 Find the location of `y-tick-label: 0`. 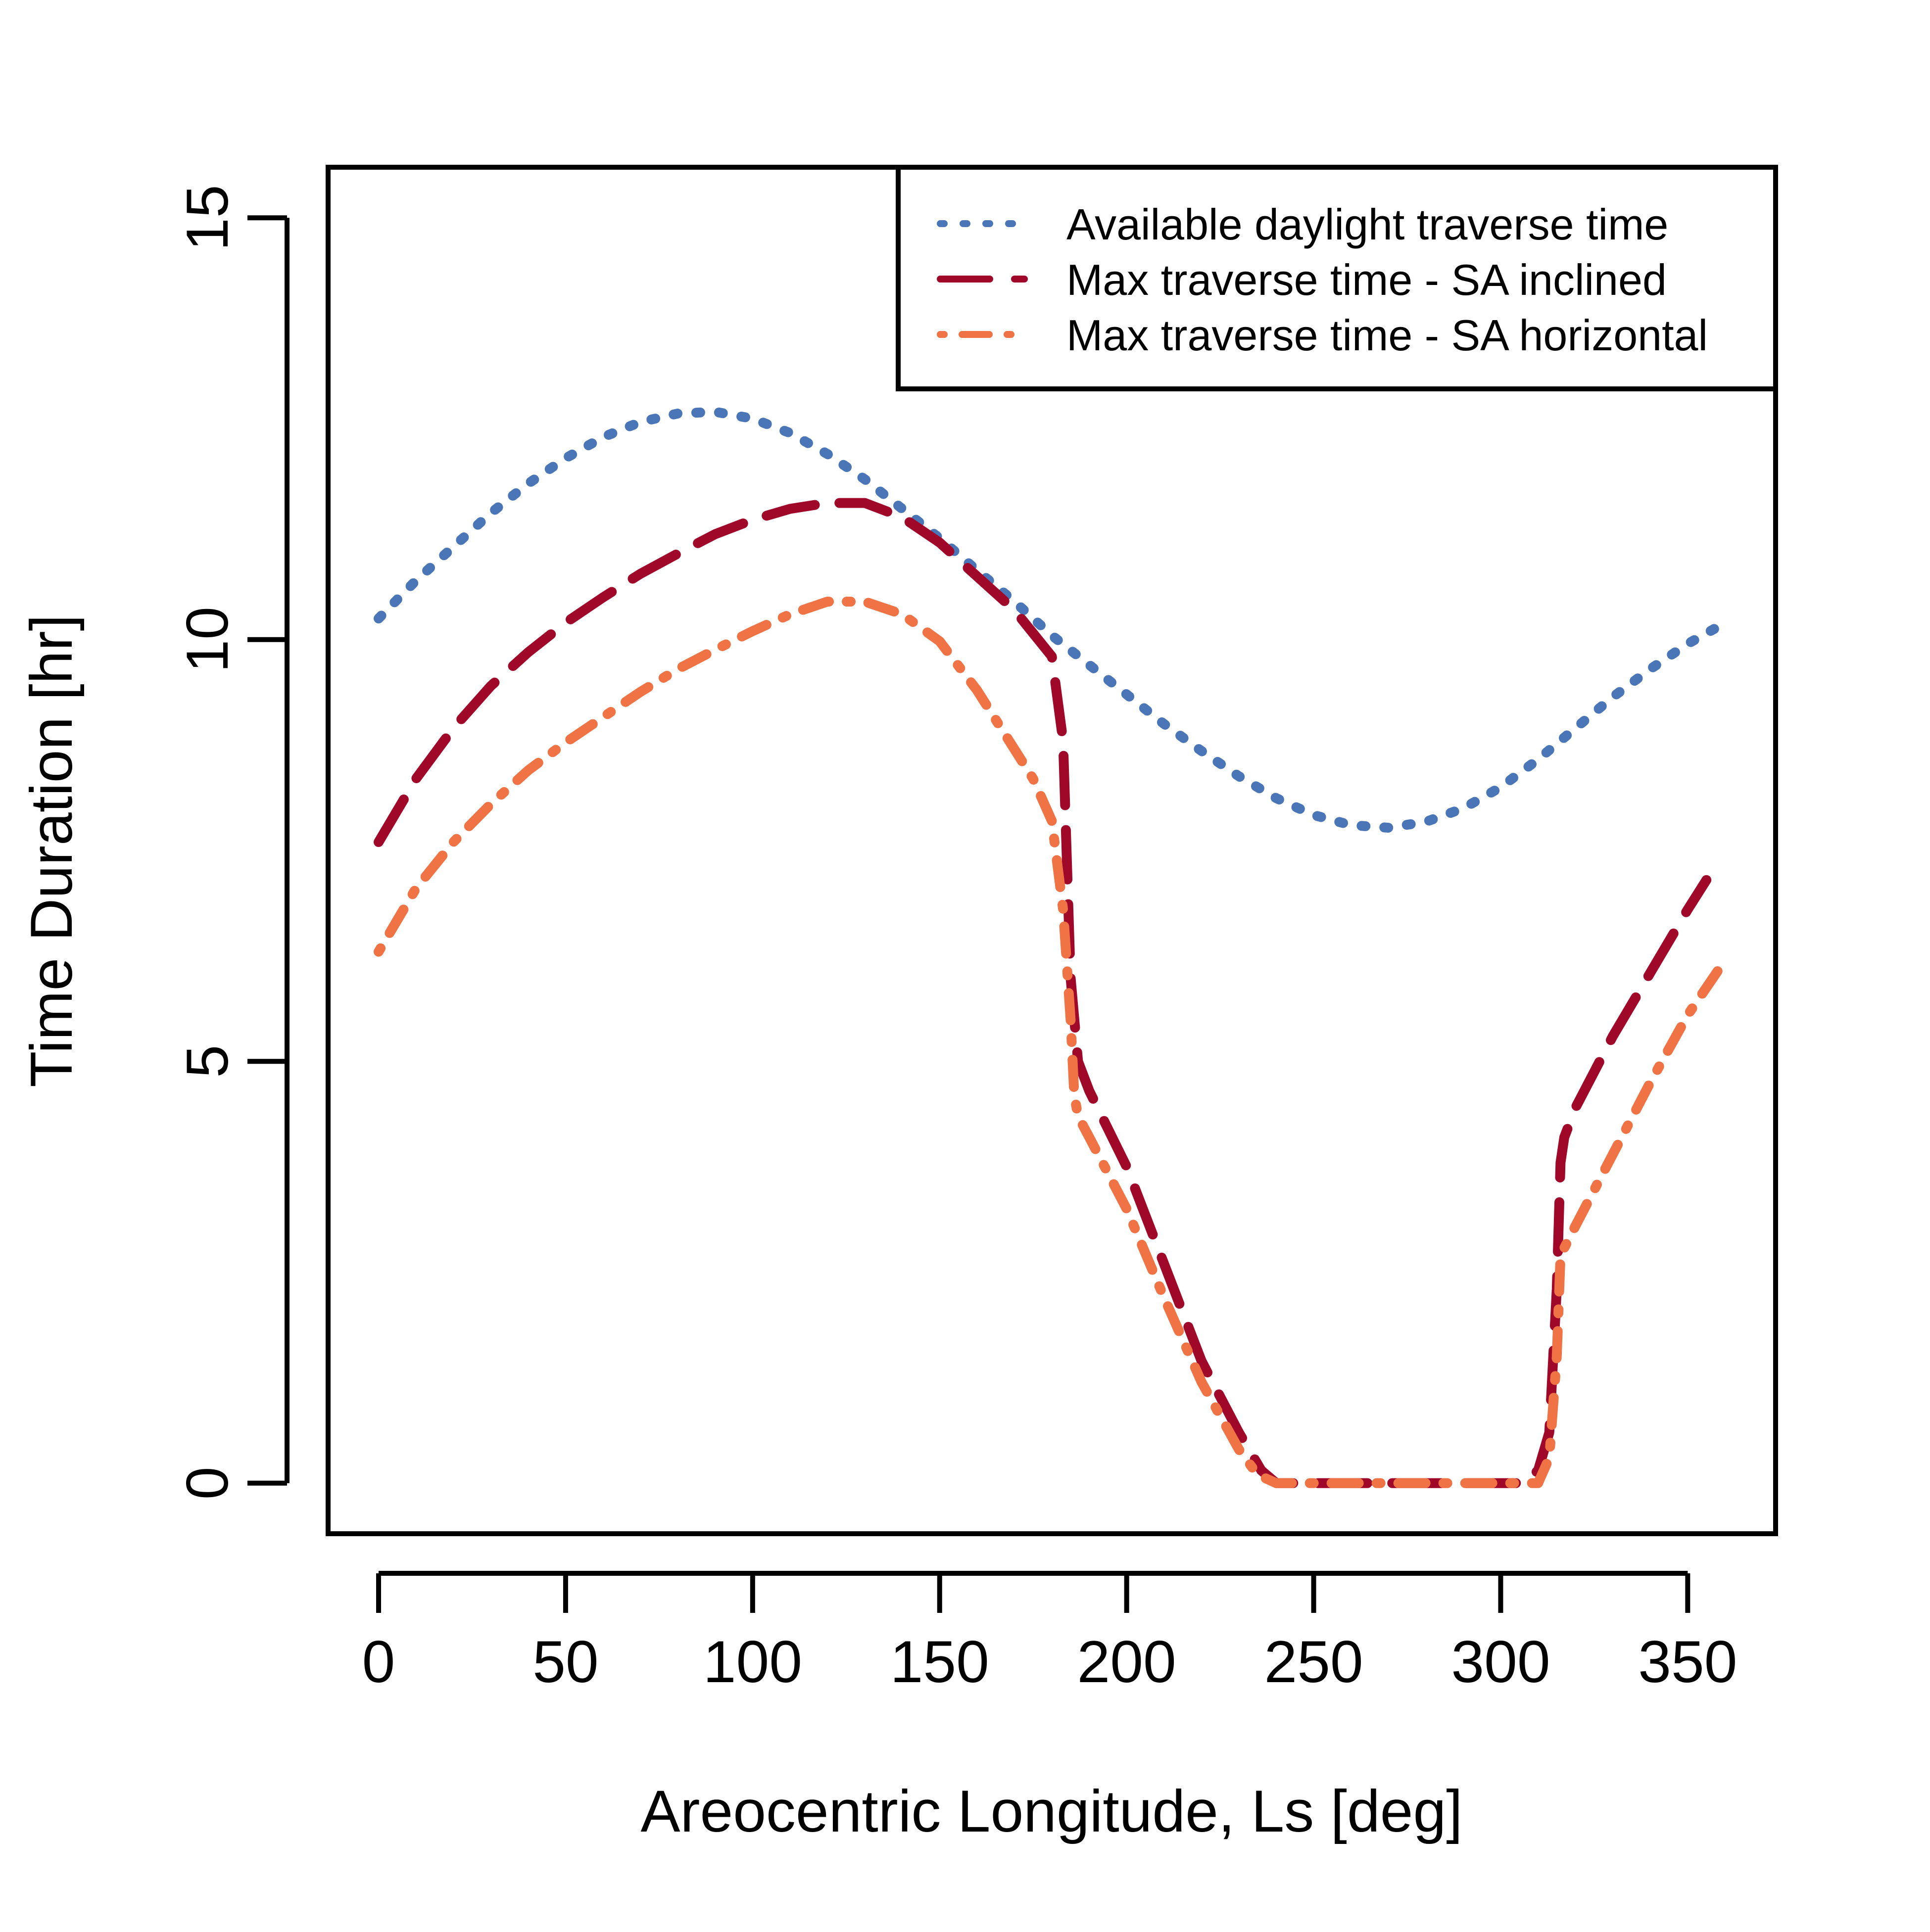

y-tick-label: 0 is located at coordinates (208, 1483).